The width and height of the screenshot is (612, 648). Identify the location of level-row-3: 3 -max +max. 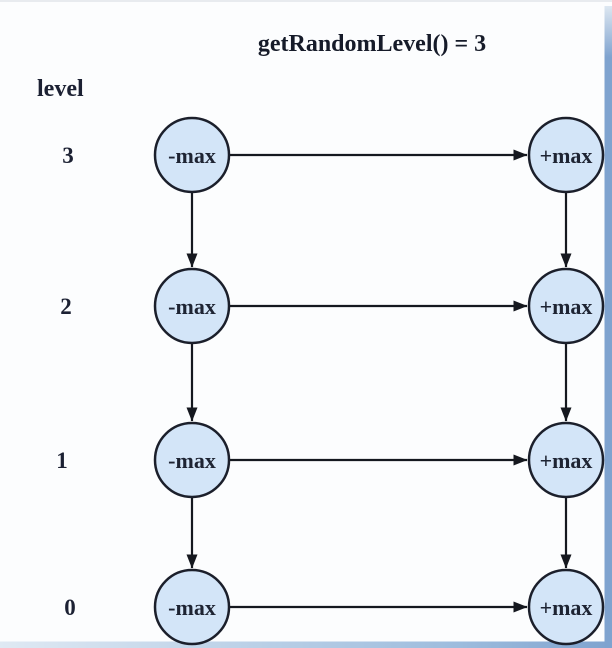
(333, 155).